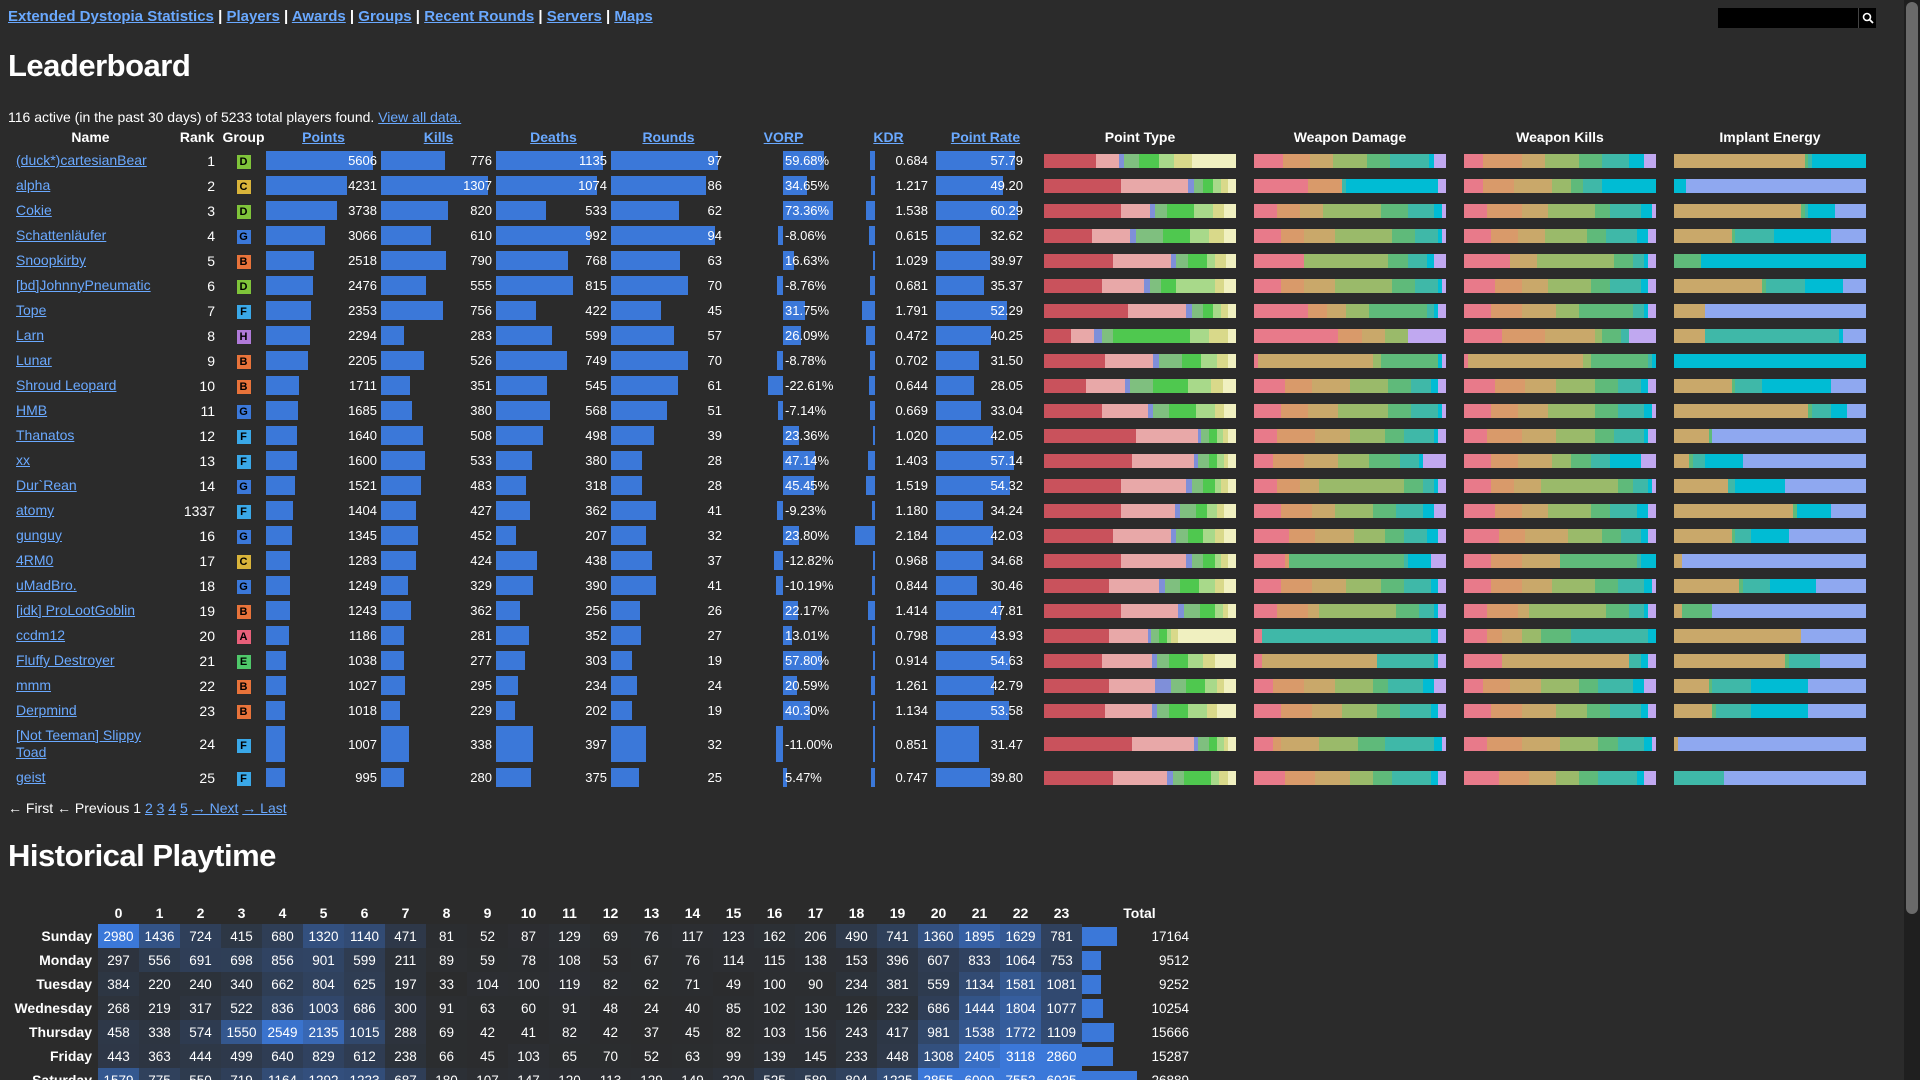 The image size is (1920, 1080). I want to click on cell-point-rate: 31.50, so click(985, 360).